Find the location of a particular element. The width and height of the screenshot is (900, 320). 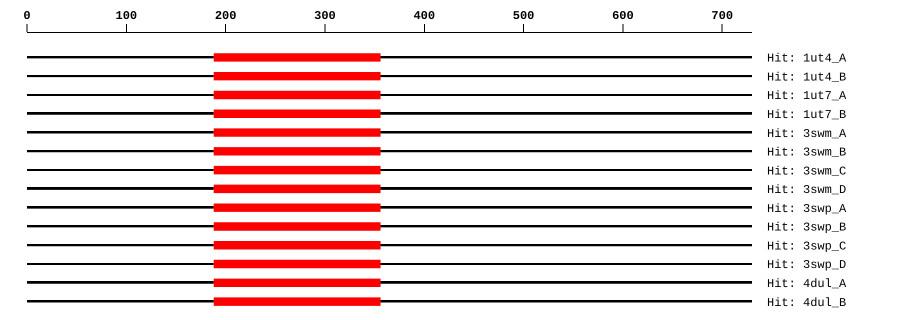

x-tick-label: 300 is located at coordinates (325, 16).